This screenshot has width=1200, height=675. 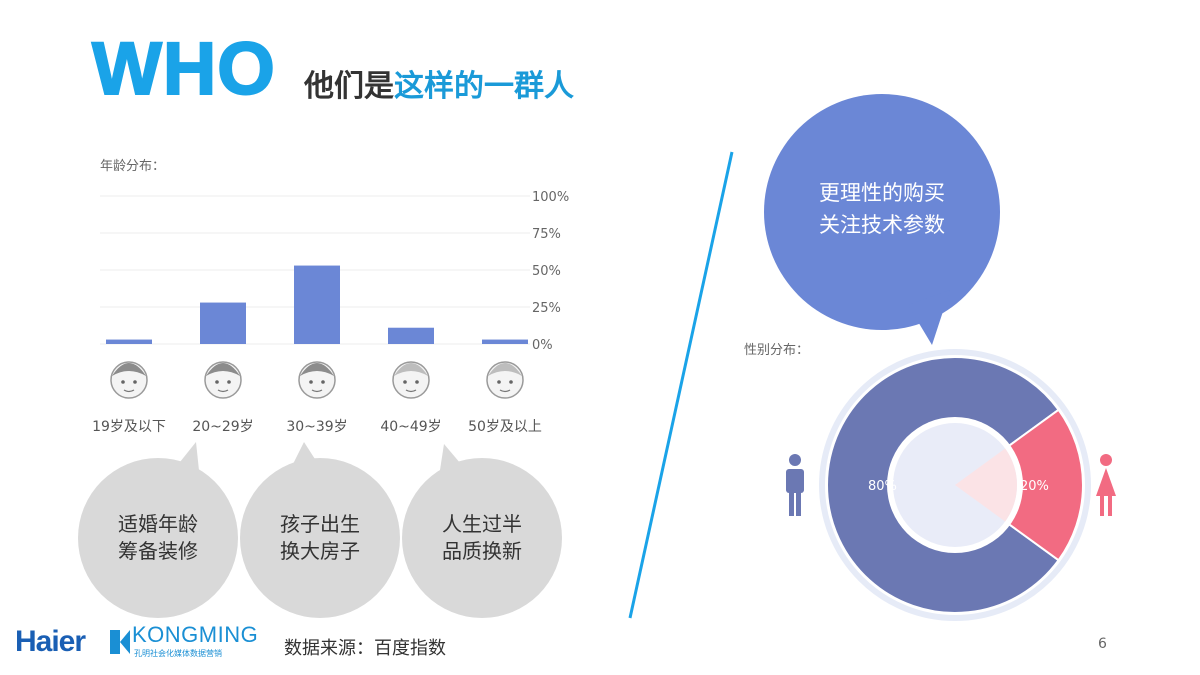 I want to click on speech-text: 更理性的购买 关注技术参数, so click(x=882, y=209).